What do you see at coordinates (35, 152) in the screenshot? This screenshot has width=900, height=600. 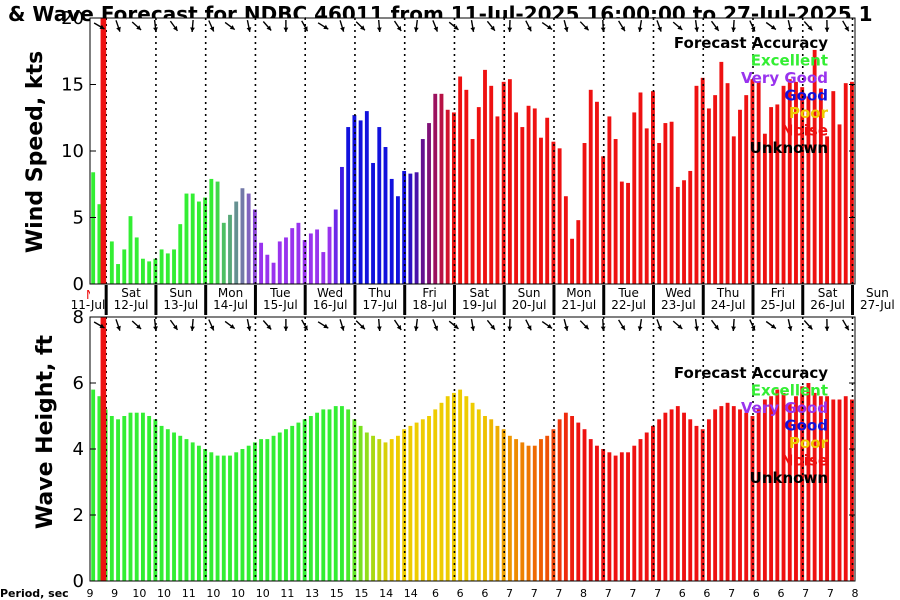 I see `wind-ylabel: Wind Speed, kts` at bounding box center [35, 152].